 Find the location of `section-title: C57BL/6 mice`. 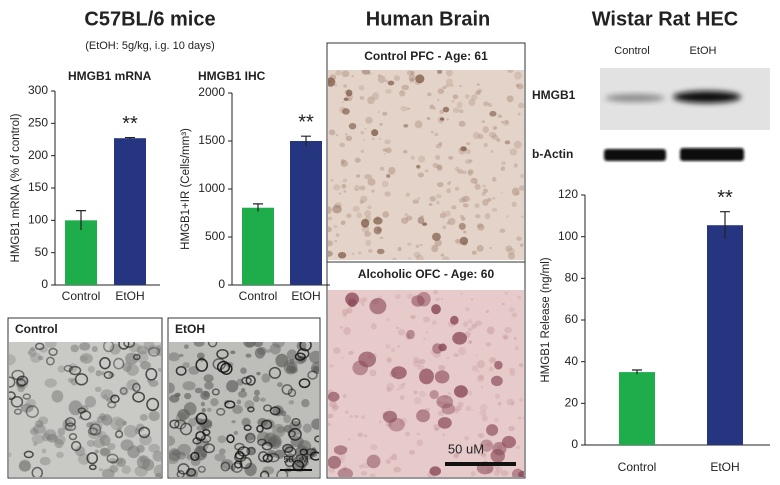

section-title: C57BL/6 mice is located at coordinates (149, 19).